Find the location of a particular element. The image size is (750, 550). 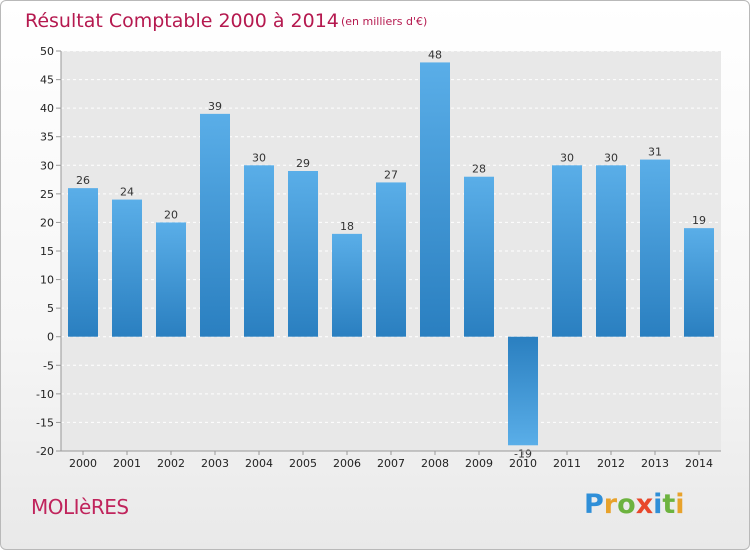

bar-2009 is located at coordinates (479, 256).